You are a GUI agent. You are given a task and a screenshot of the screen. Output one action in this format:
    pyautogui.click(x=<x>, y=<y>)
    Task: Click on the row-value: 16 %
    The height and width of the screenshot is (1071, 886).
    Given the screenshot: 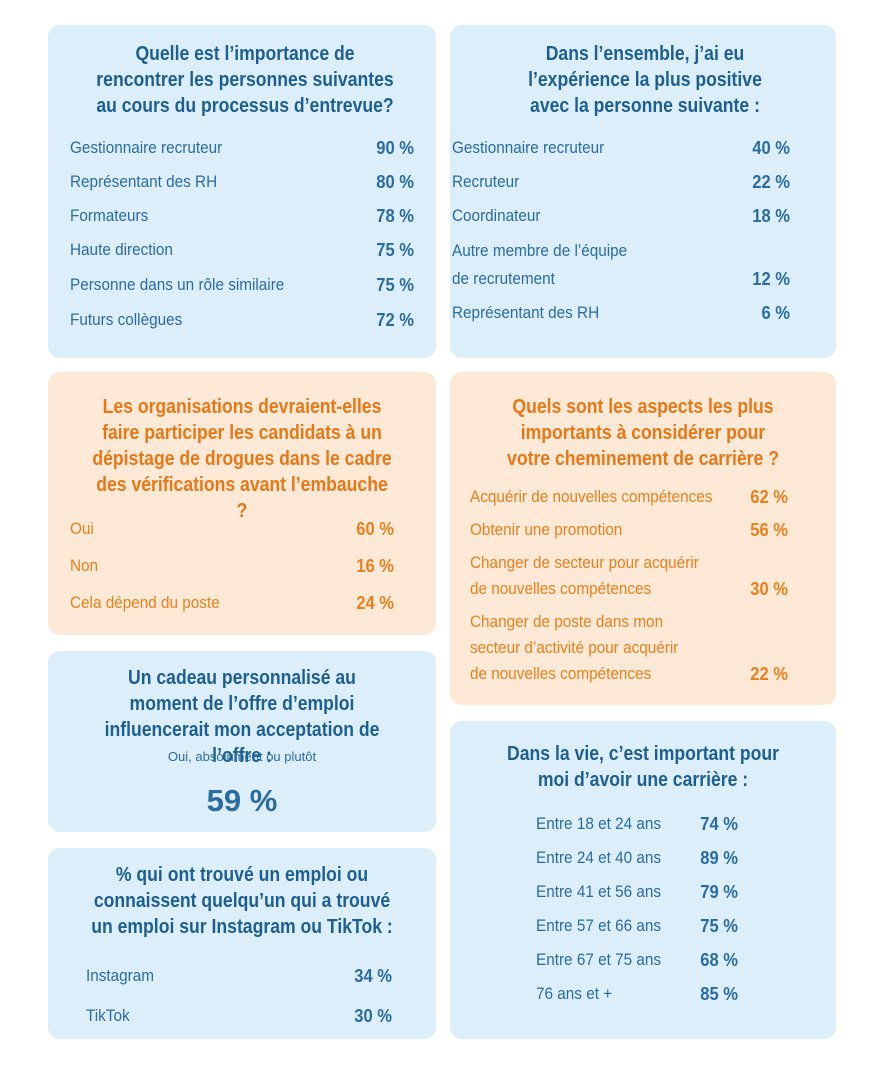 What is the action you would take?
    pyautogui.click(x=375, y=566)
    